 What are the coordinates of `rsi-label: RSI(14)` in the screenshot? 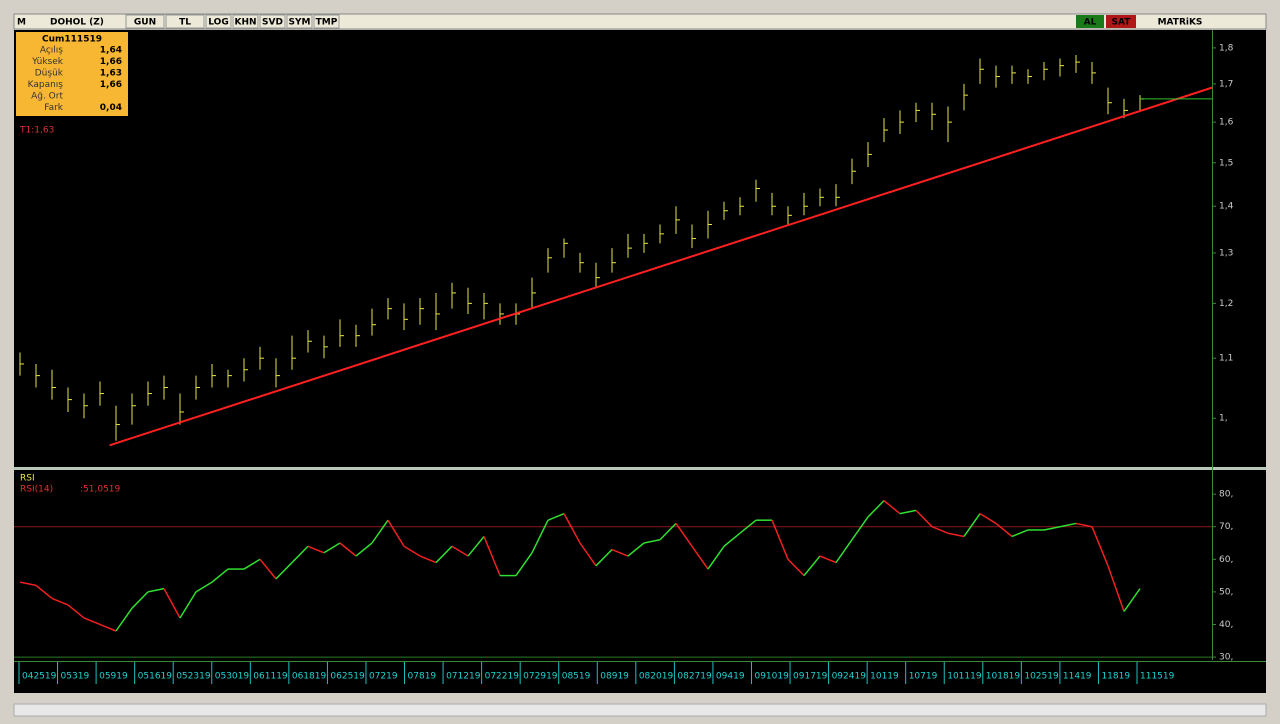 It's located at (36, 490).